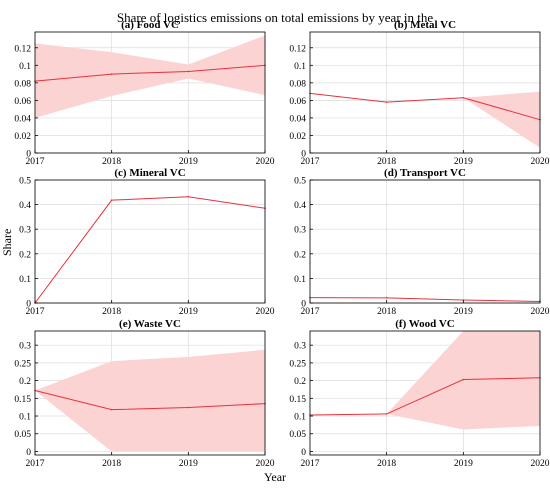 This screenshot has width=550, height=488. Describe the element at coordinates (425, 173) in the screenshot. I see `panel-title: (d) Transport VC` at that location.